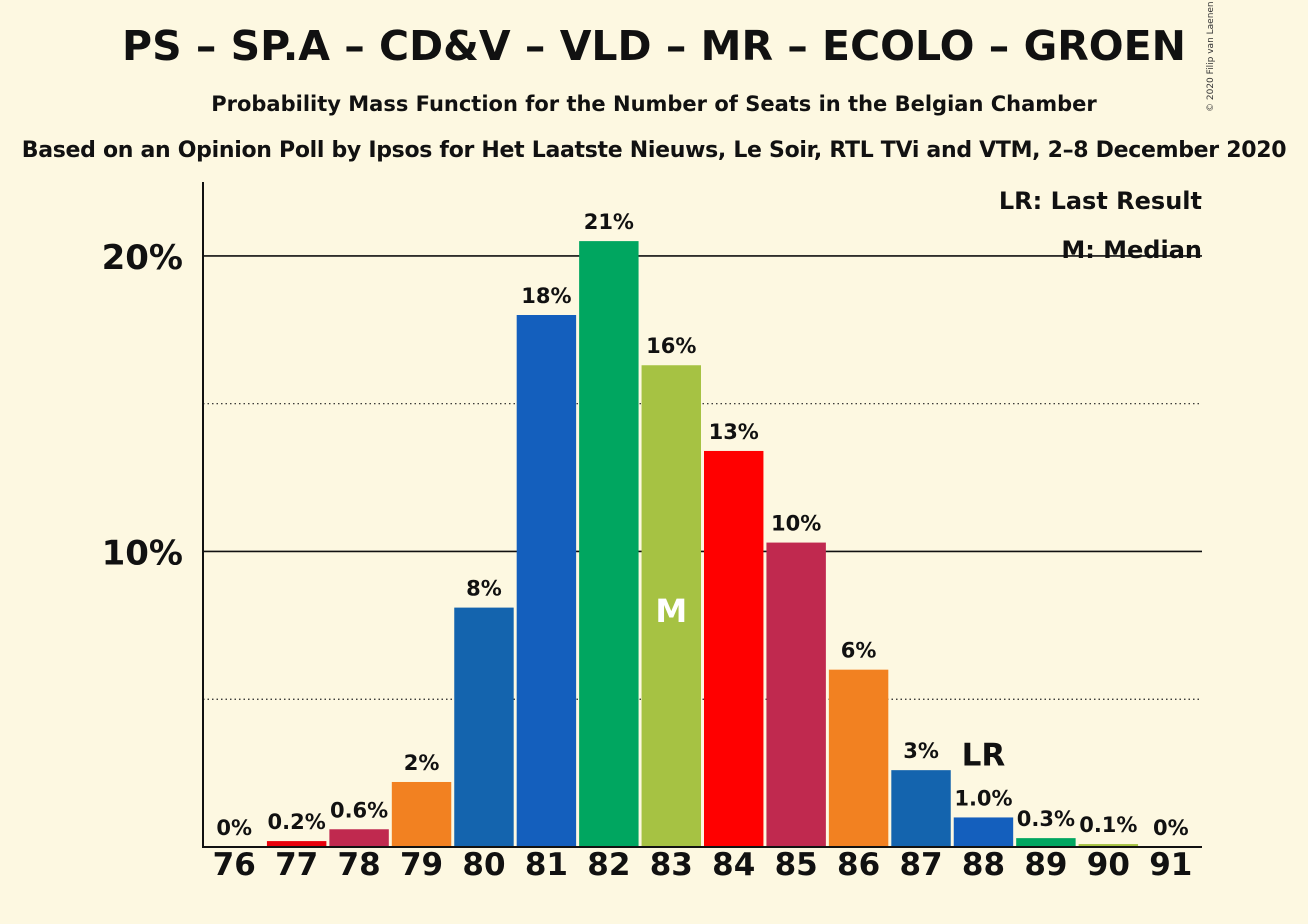 This screenshot has height=924, width=1308. I want to click on data-label-90: 0.1%, so click(1108, 825).